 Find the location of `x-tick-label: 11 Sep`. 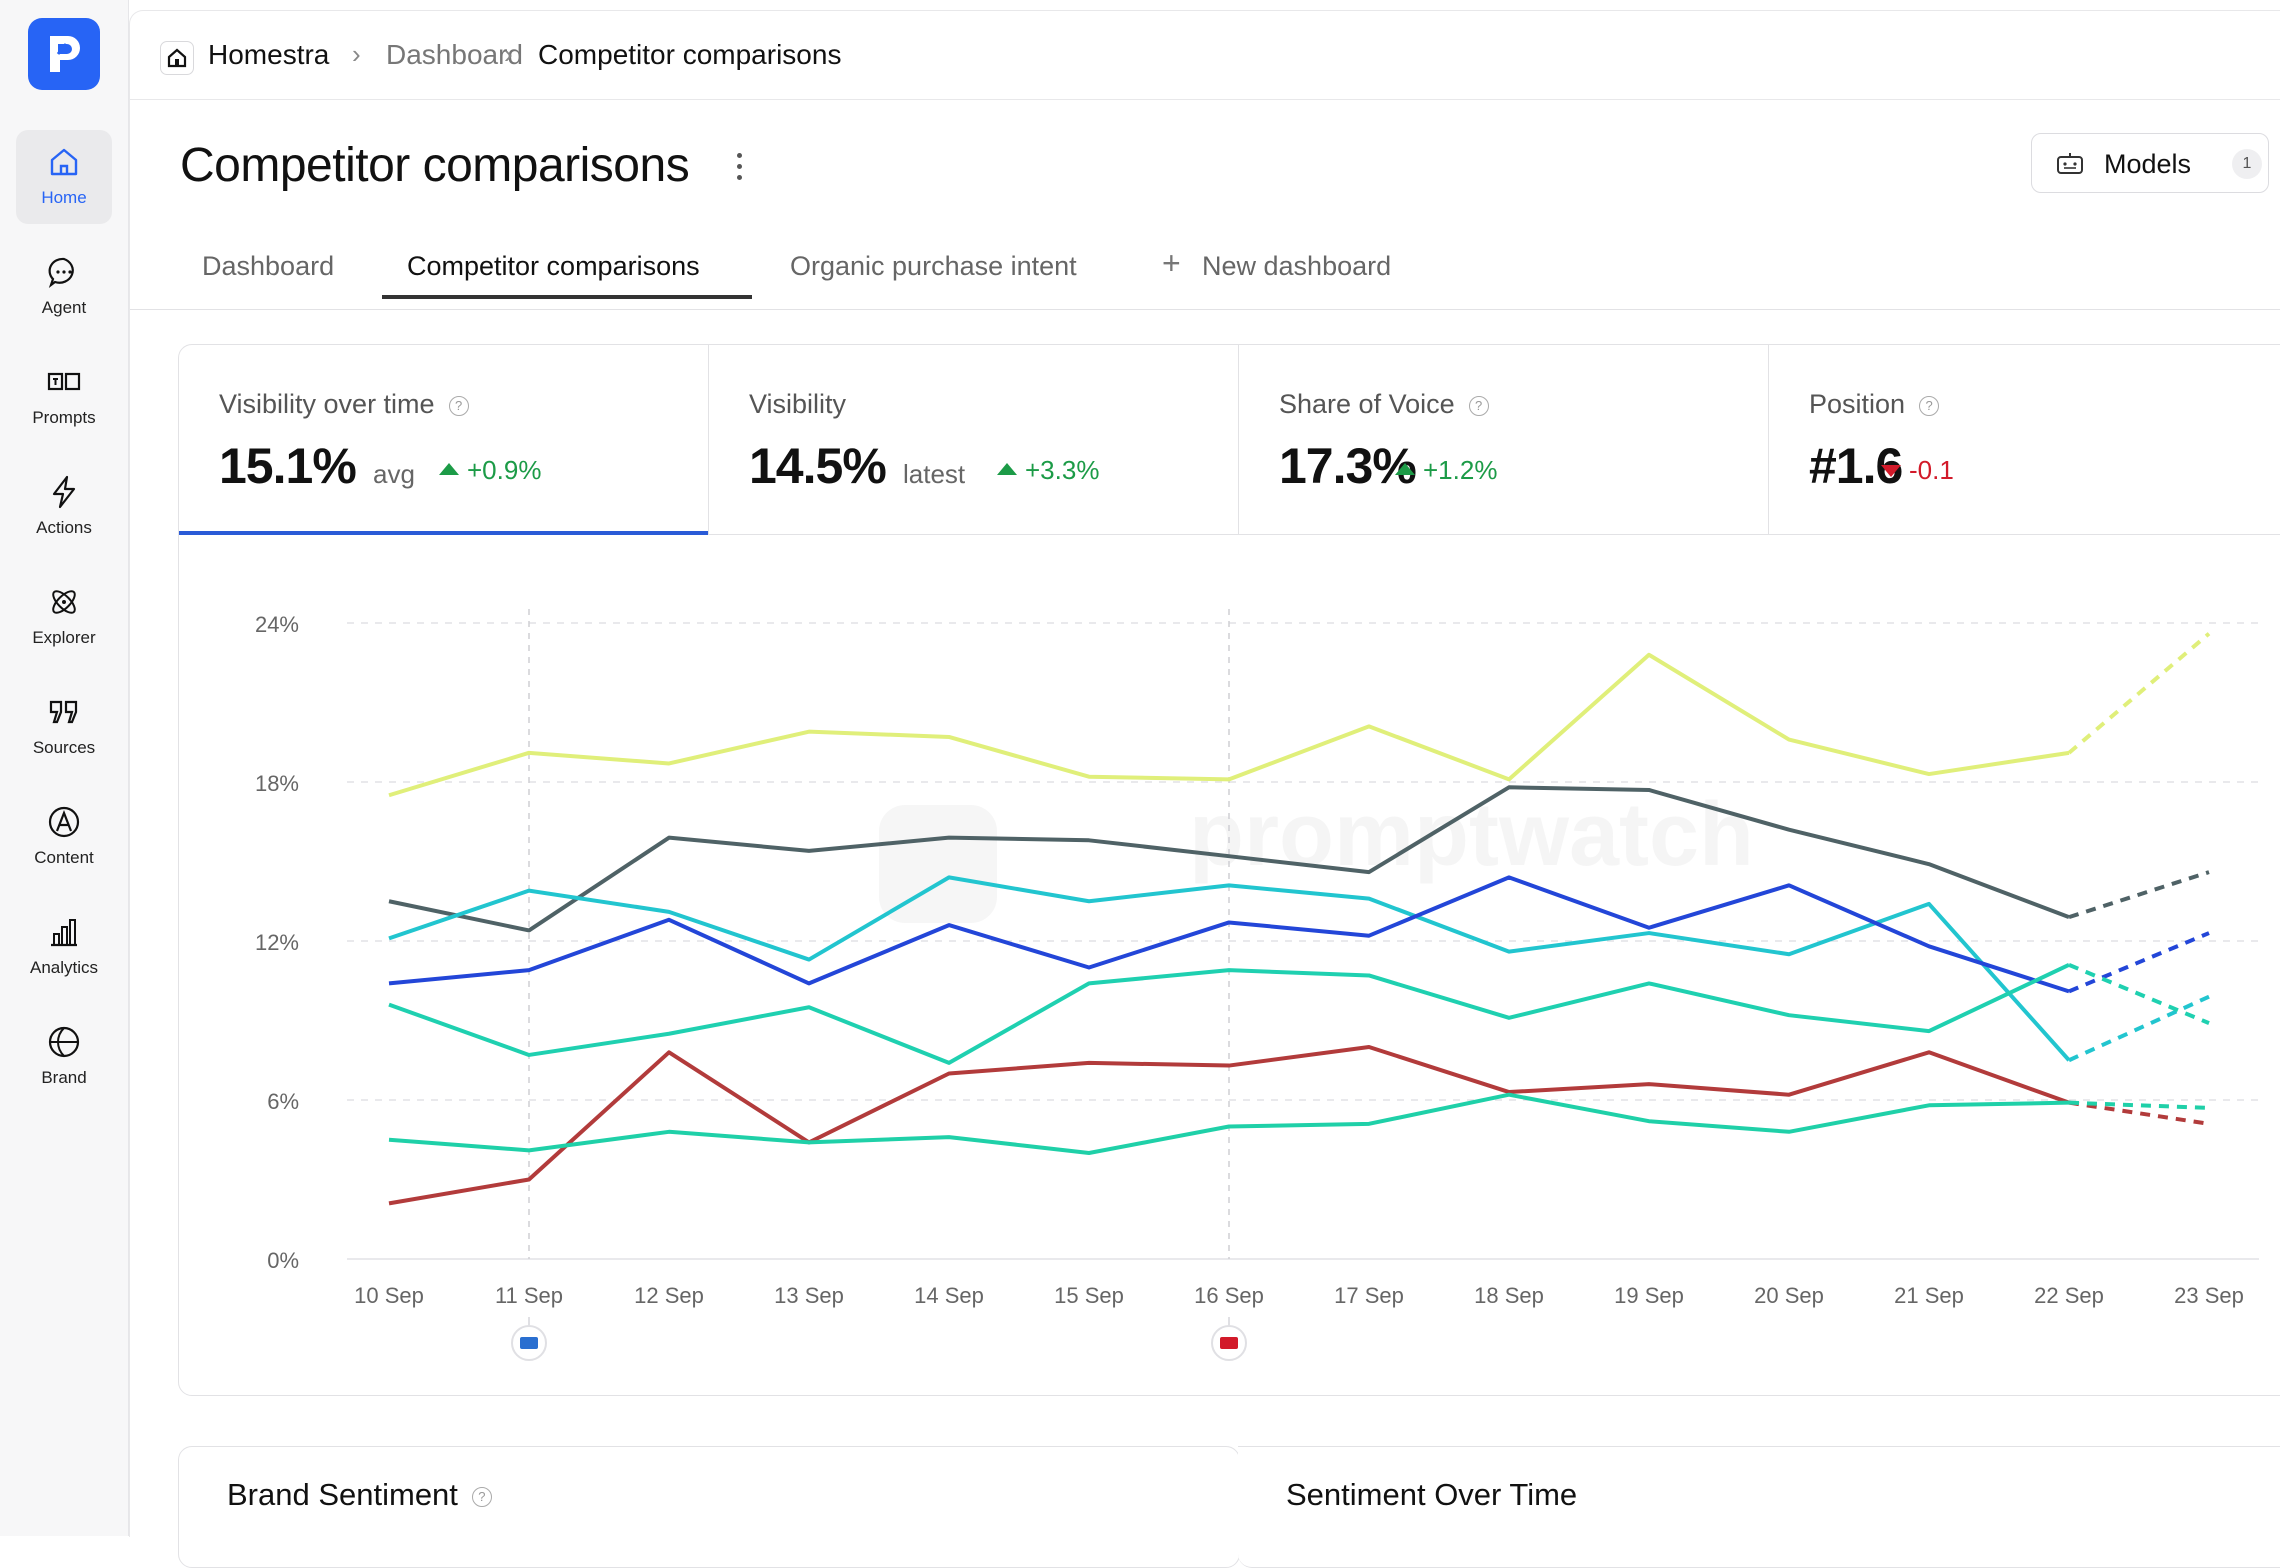

x-tick-label: 11 Sep is located at coordinates (529, 1295).